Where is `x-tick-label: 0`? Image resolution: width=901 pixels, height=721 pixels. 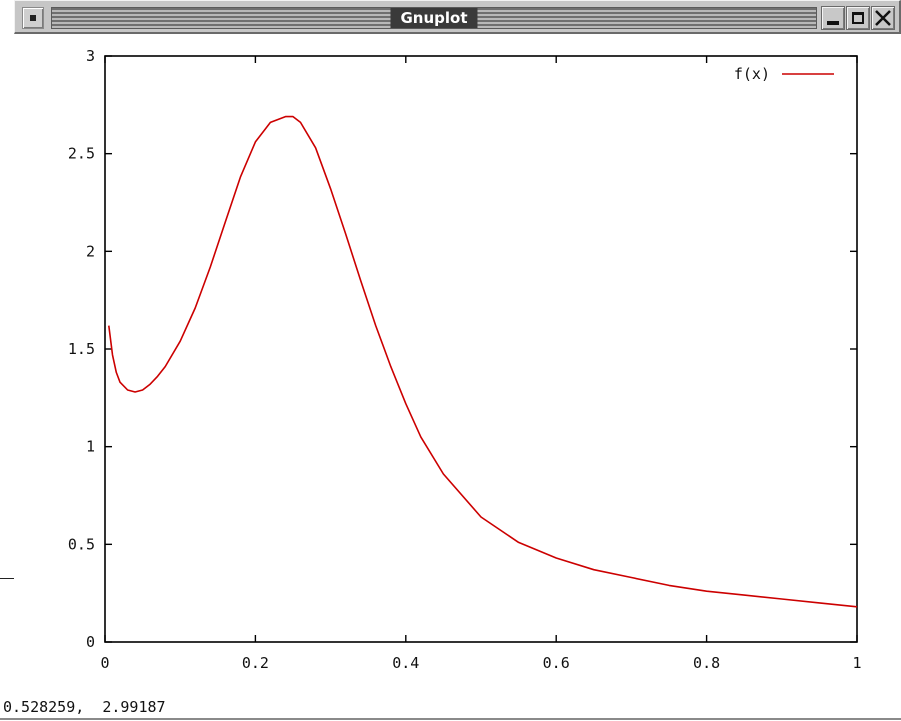
x-tick-label: 0 is located at coordinates (104, 663).